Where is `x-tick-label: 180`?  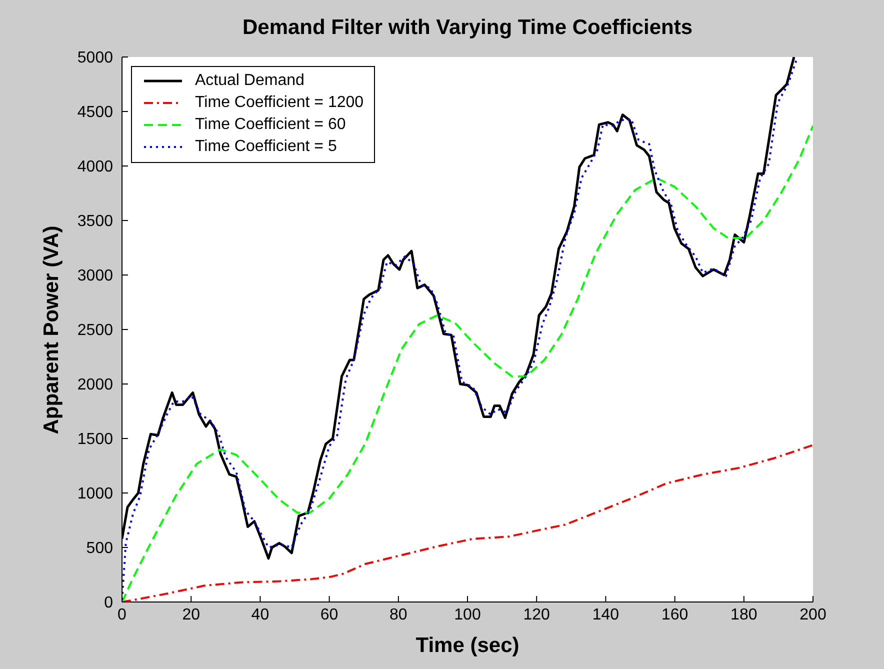 x-tick-label: 180 is located at coordinates (744, 615).